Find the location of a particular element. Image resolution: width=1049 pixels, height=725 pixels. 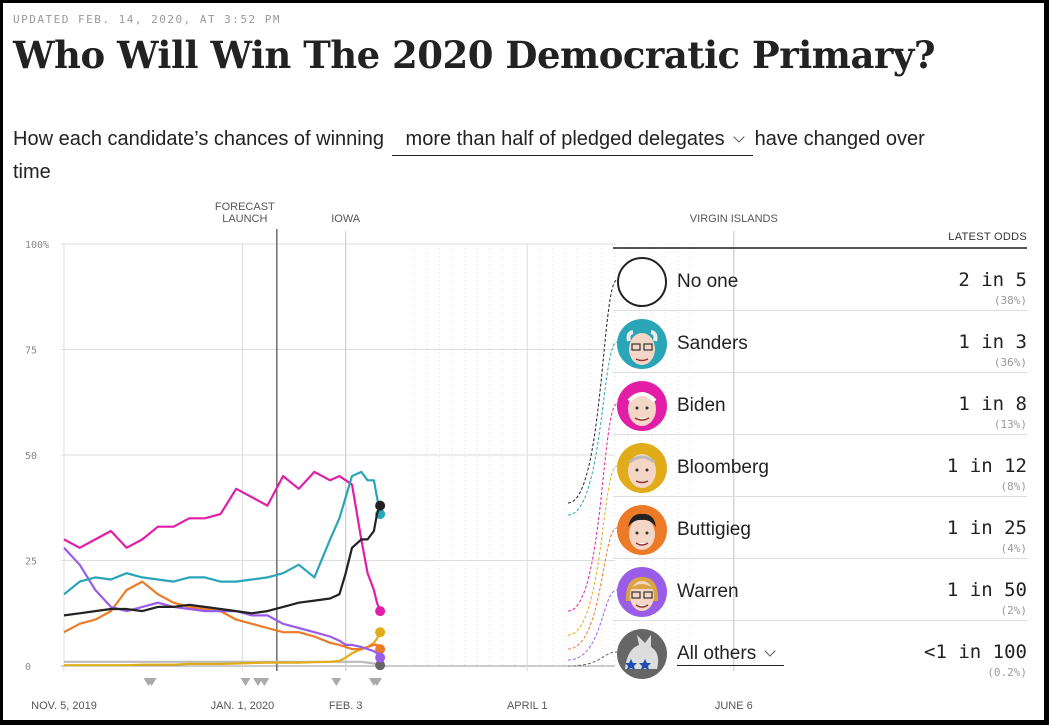

subtitle-text-before: How each candidate’s chances of winning is located at coordinates (198, 139).